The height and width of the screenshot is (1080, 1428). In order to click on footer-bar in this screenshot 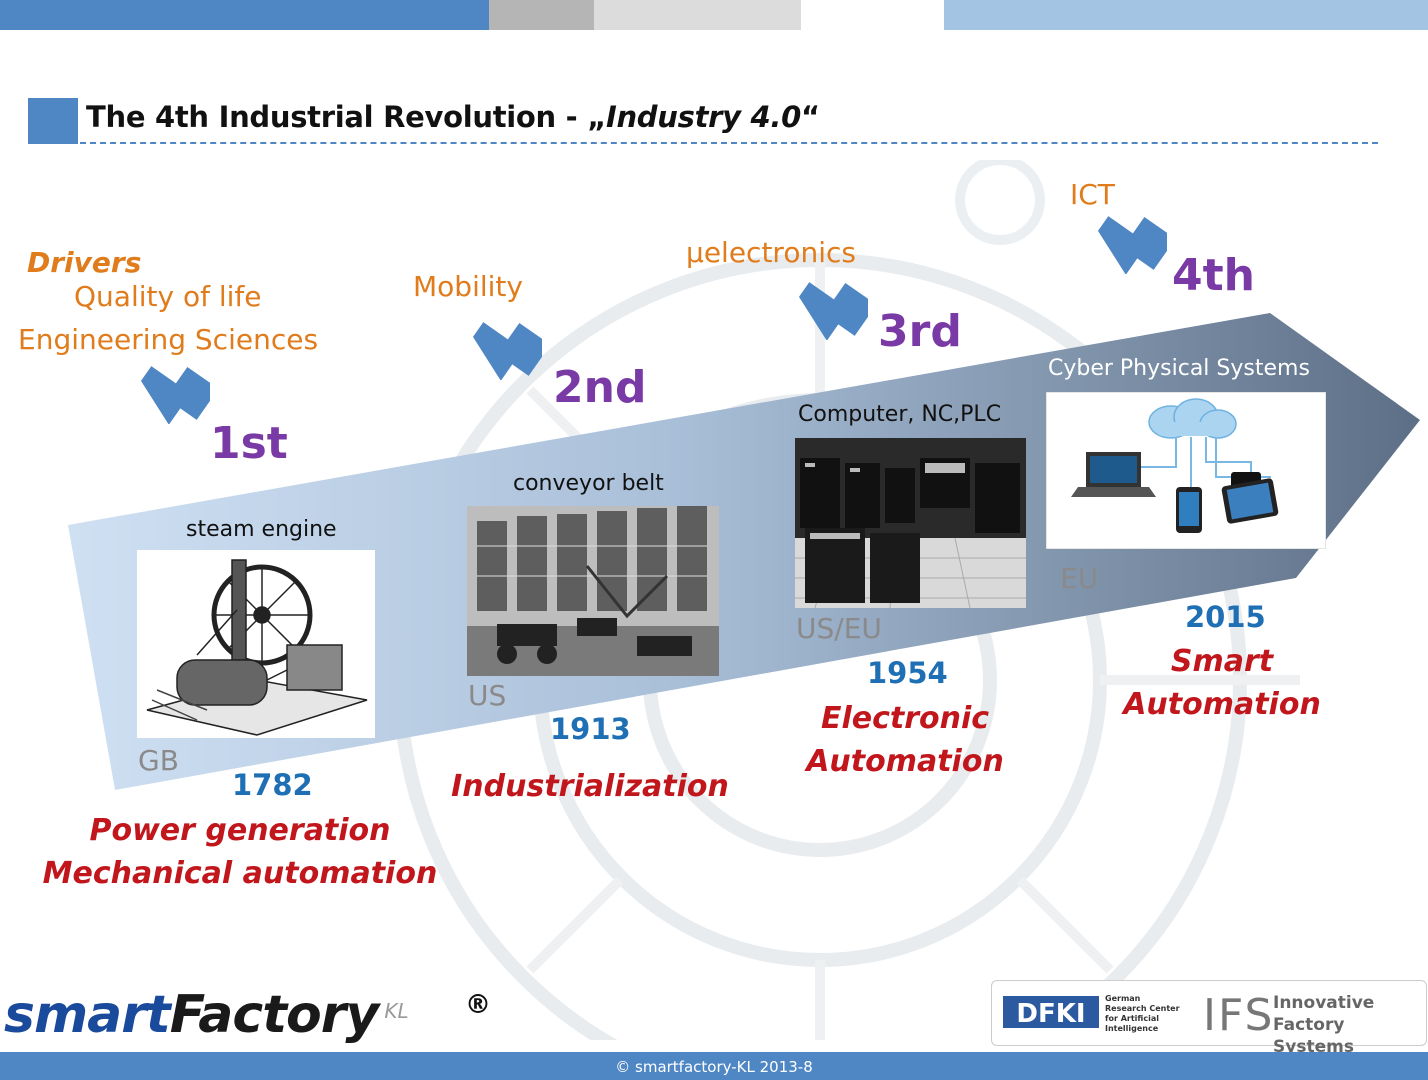, I will do `click(714, 1066)`.